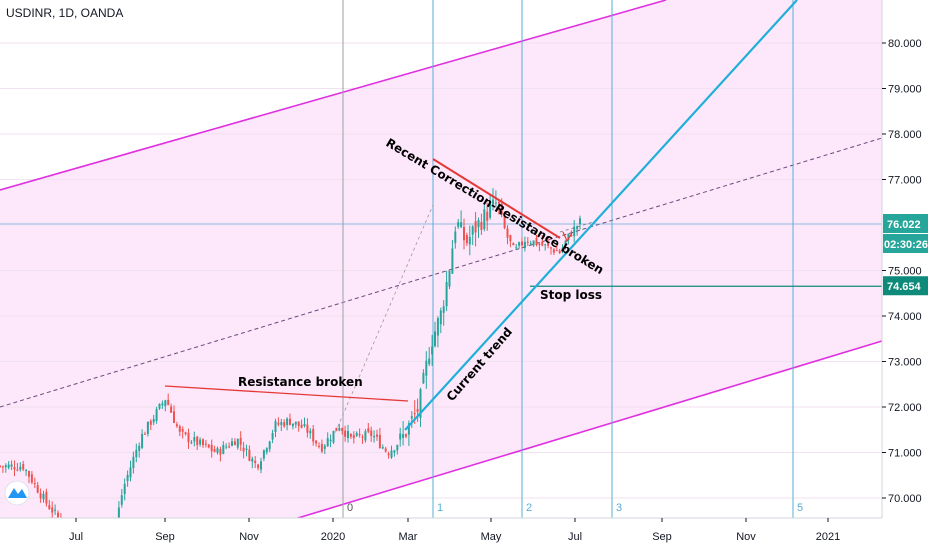 This screenshot has width=932, height=550. Describe the element at coordinates (286, 393) in the screenshot. I see `resistance-line` at that location.